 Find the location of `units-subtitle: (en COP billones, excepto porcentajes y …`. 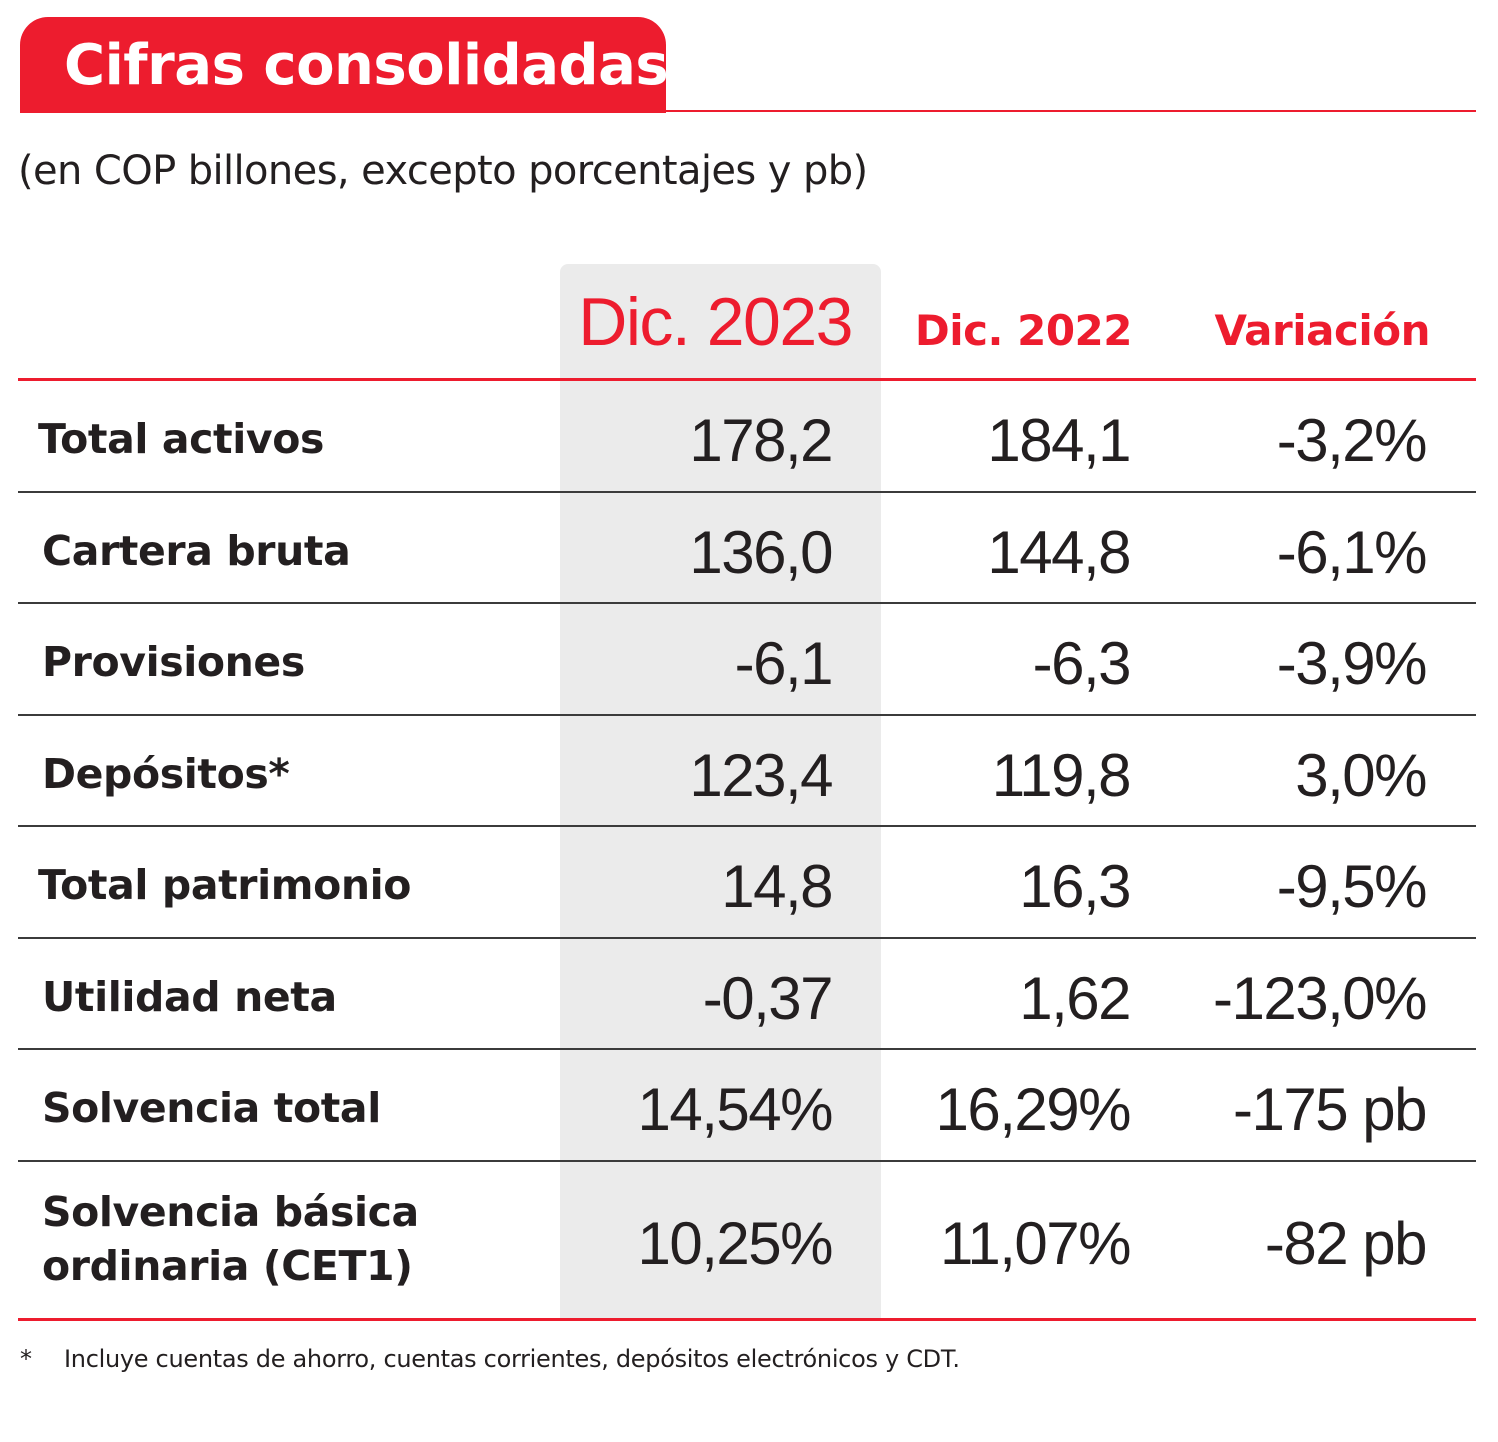

units-subtitle: (en COP billones, excepto porcentajes y … is located at coordinates (443, 171).